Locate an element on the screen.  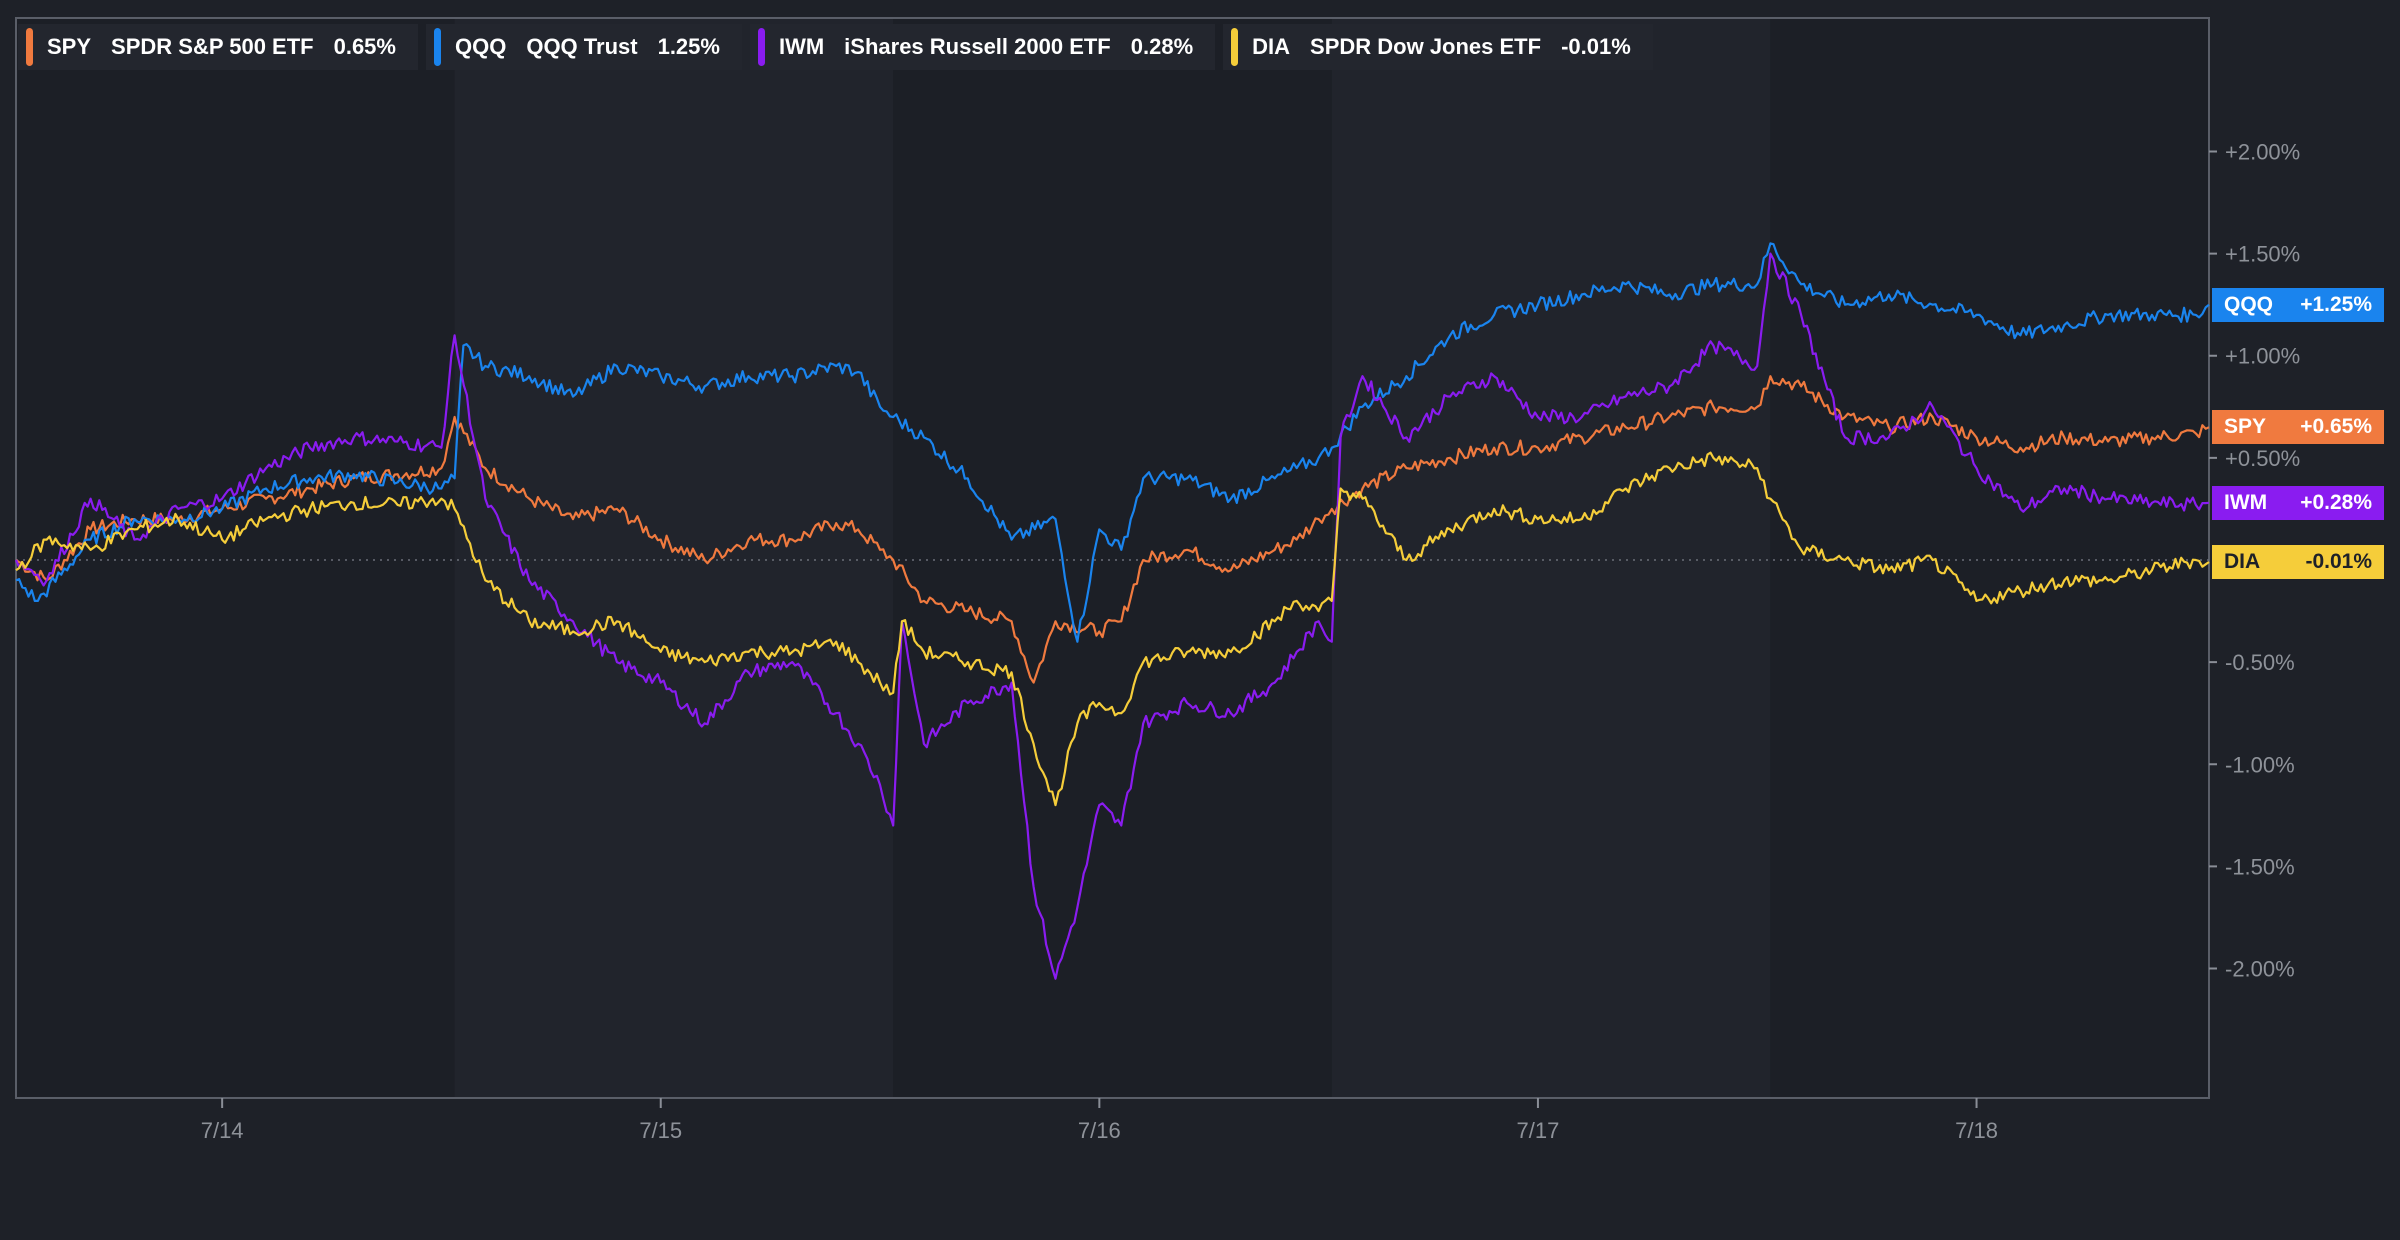
end-tag-qqq: QQQ +1.25% is located at coordinates (2298, 304).